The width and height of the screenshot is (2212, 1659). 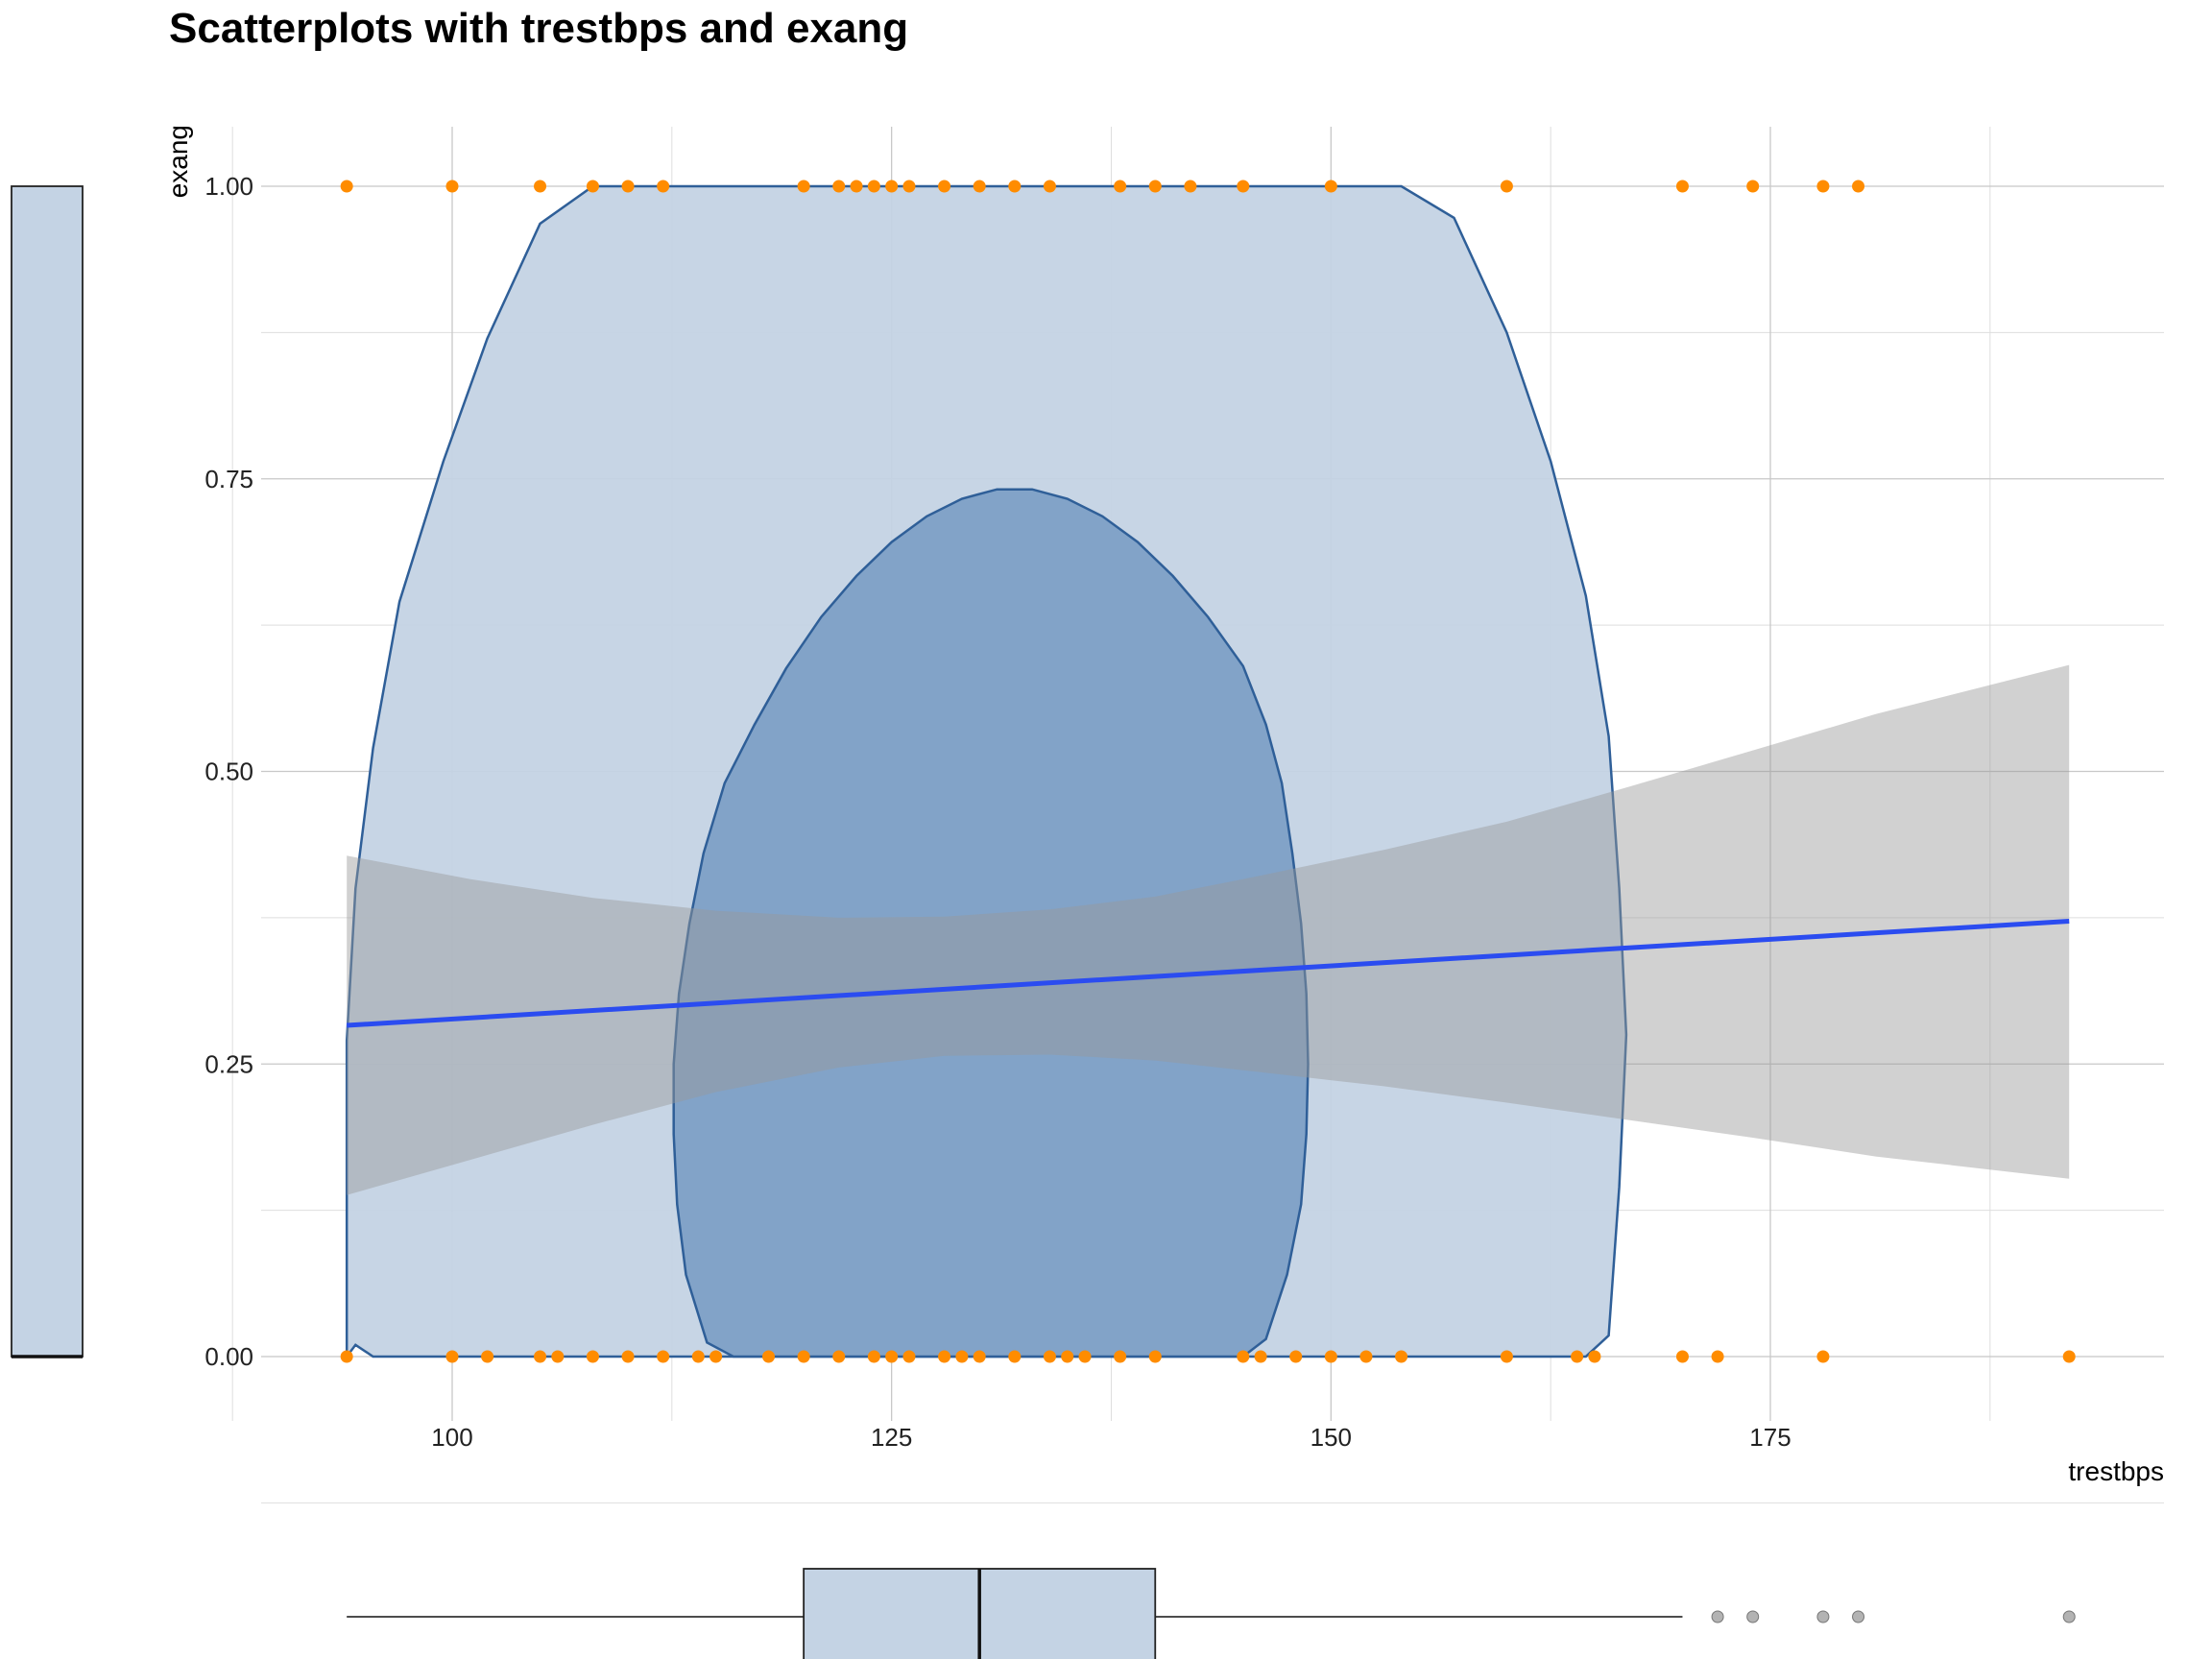 What do you see at coordinates (1331, 1438) in the screenshot?
I see `x-tick-label: 150` at bounding box center [1331, 1438].